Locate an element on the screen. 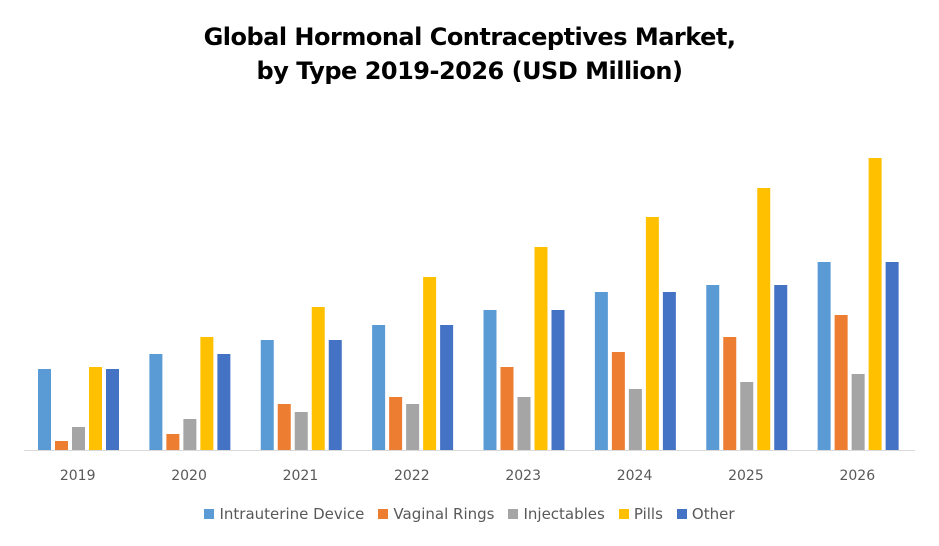  bar-intrauterine-device-2025 is located at coordinates (713, 367).